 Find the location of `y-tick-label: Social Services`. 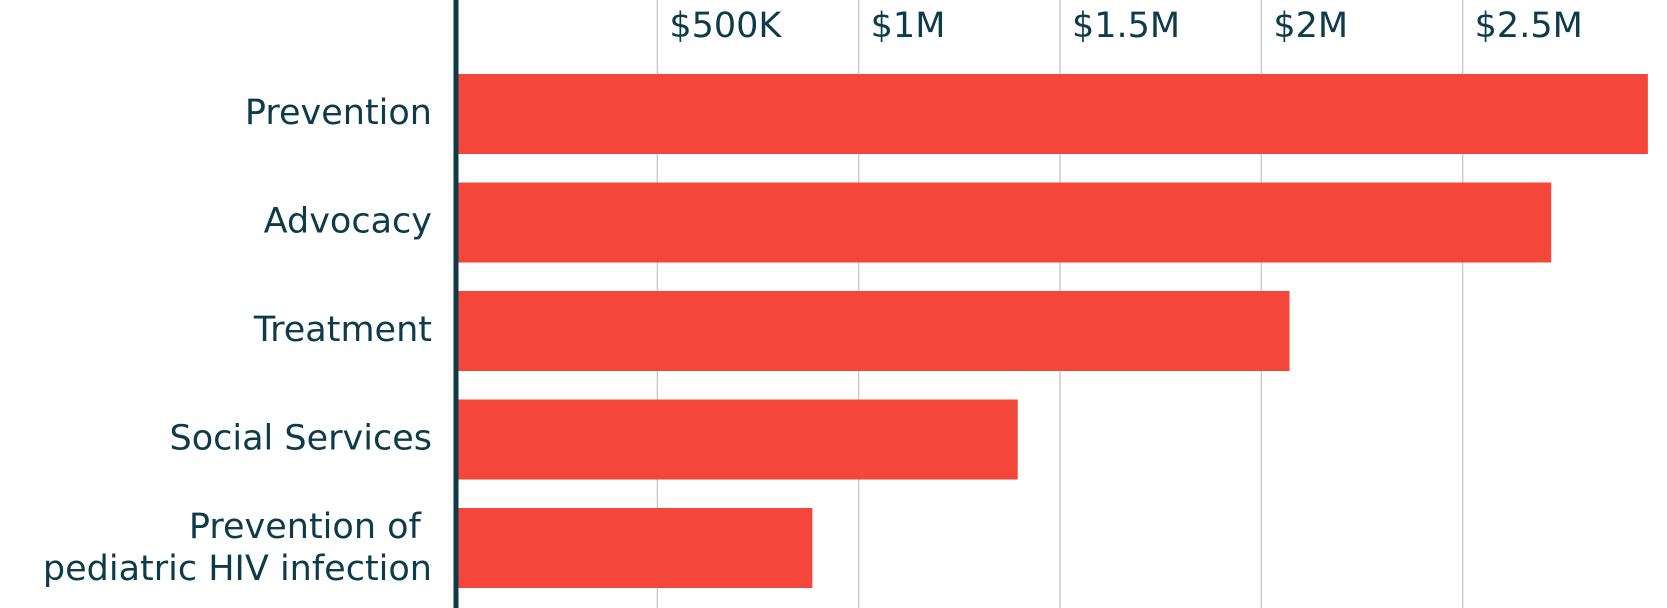

y-tick-label: Social Services is located at coordinates (301, 439).